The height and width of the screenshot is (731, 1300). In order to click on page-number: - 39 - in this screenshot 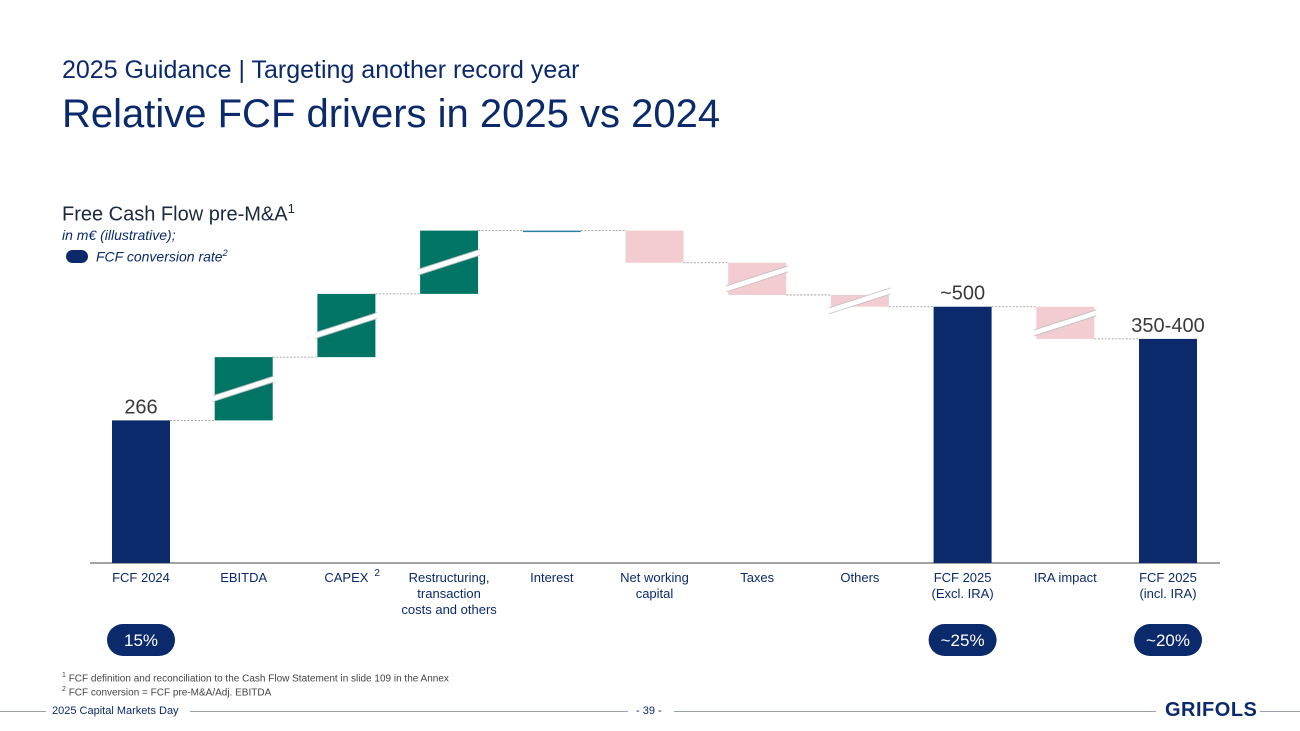, I will do `click(649, 711)`.